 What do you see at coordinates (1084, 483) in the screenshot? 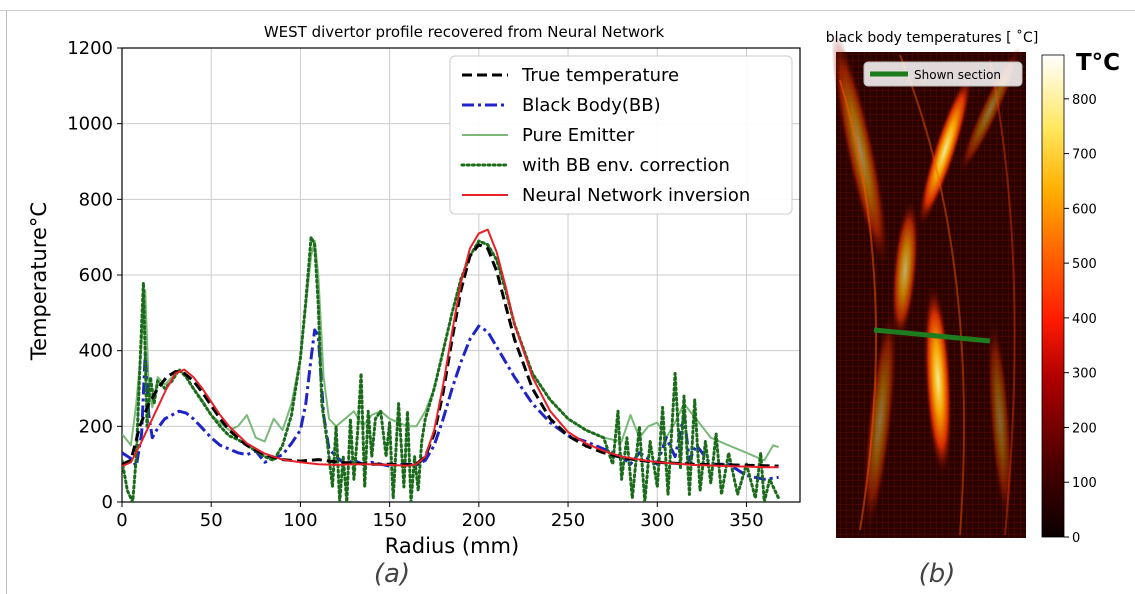
I see `colorbar-tick-label: 100` at bounding box center [1084, 483].